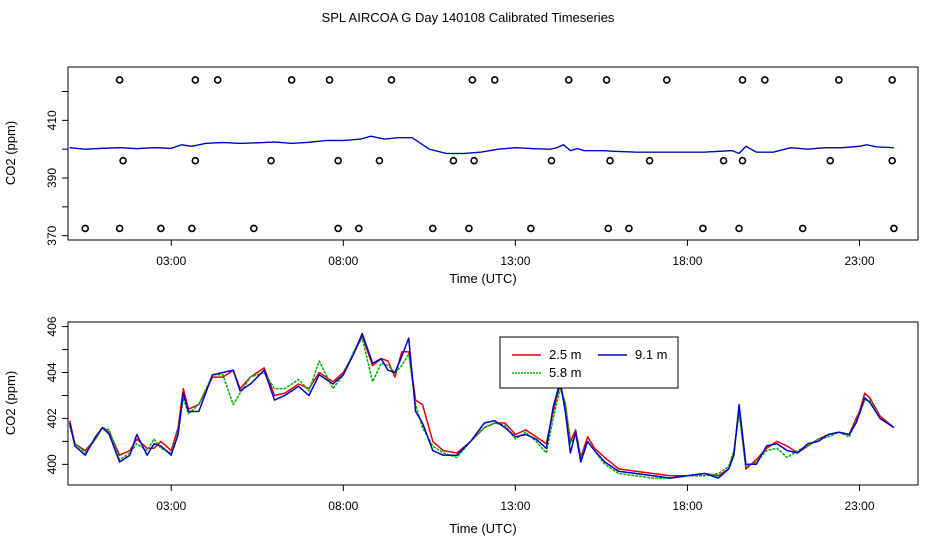 The width and height of the screenshot is (936, 540). What do you see at coordinates (687, 506) in the screenshot?
I see `bottom-x-tick-label: 18:00` at bounding box center [687, 506].